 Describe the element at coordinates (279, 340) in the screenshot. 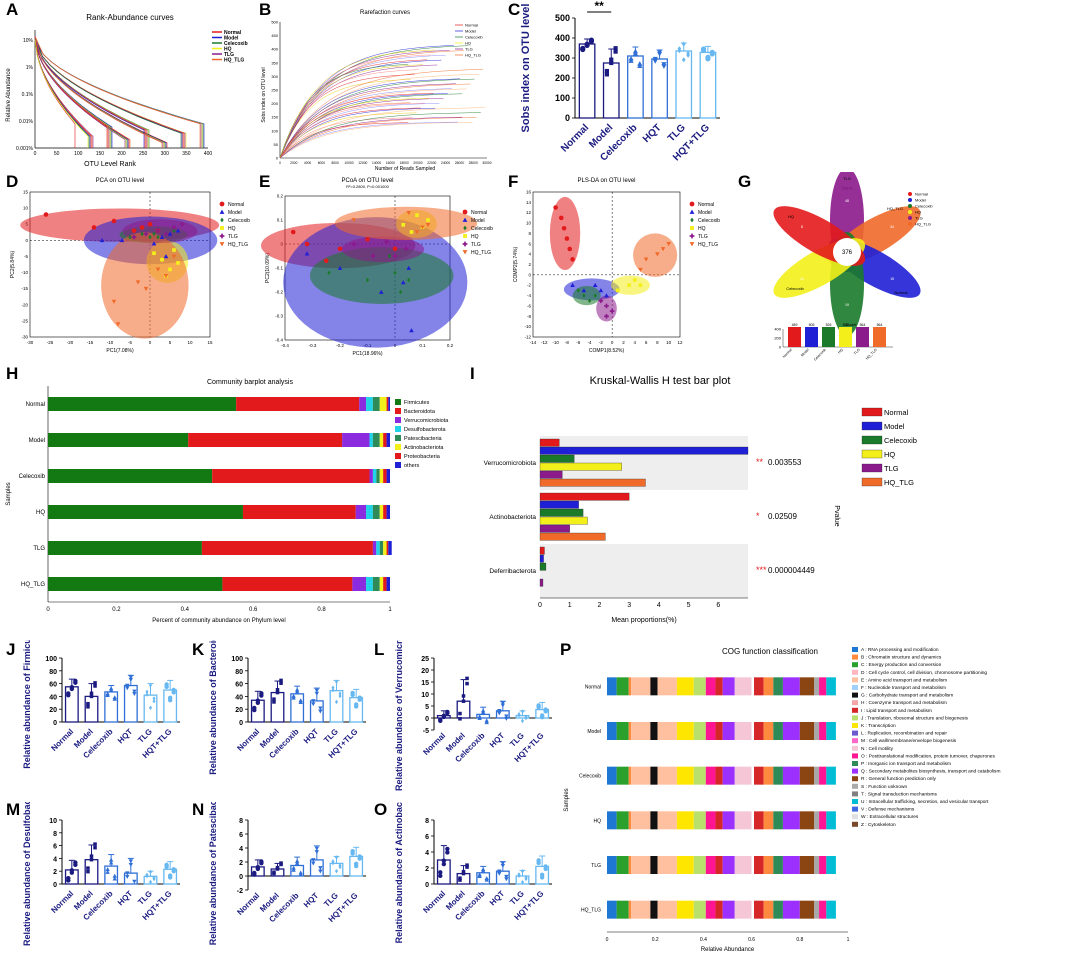

I see `y-tick-label: -0.4` at that location.